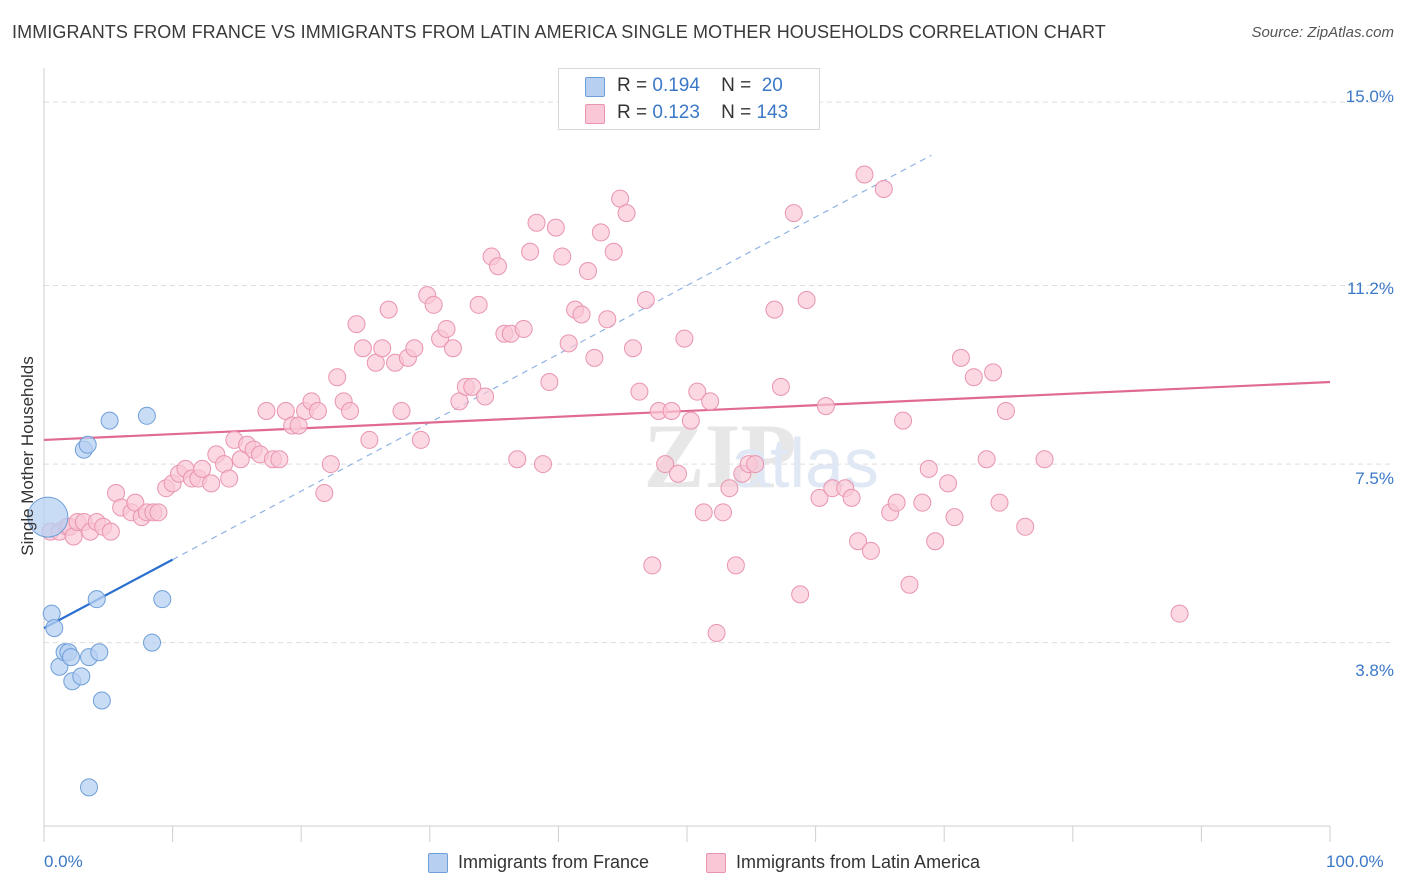 The image size is (1406, 892). I want to click on latam-r-value: 0.123, so click(676, 112).